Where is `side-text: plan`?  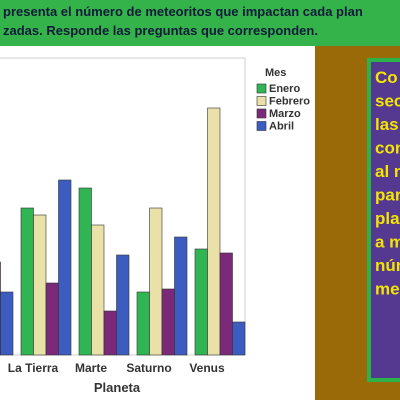
side-text: plan is located at coordinates (387, 218).